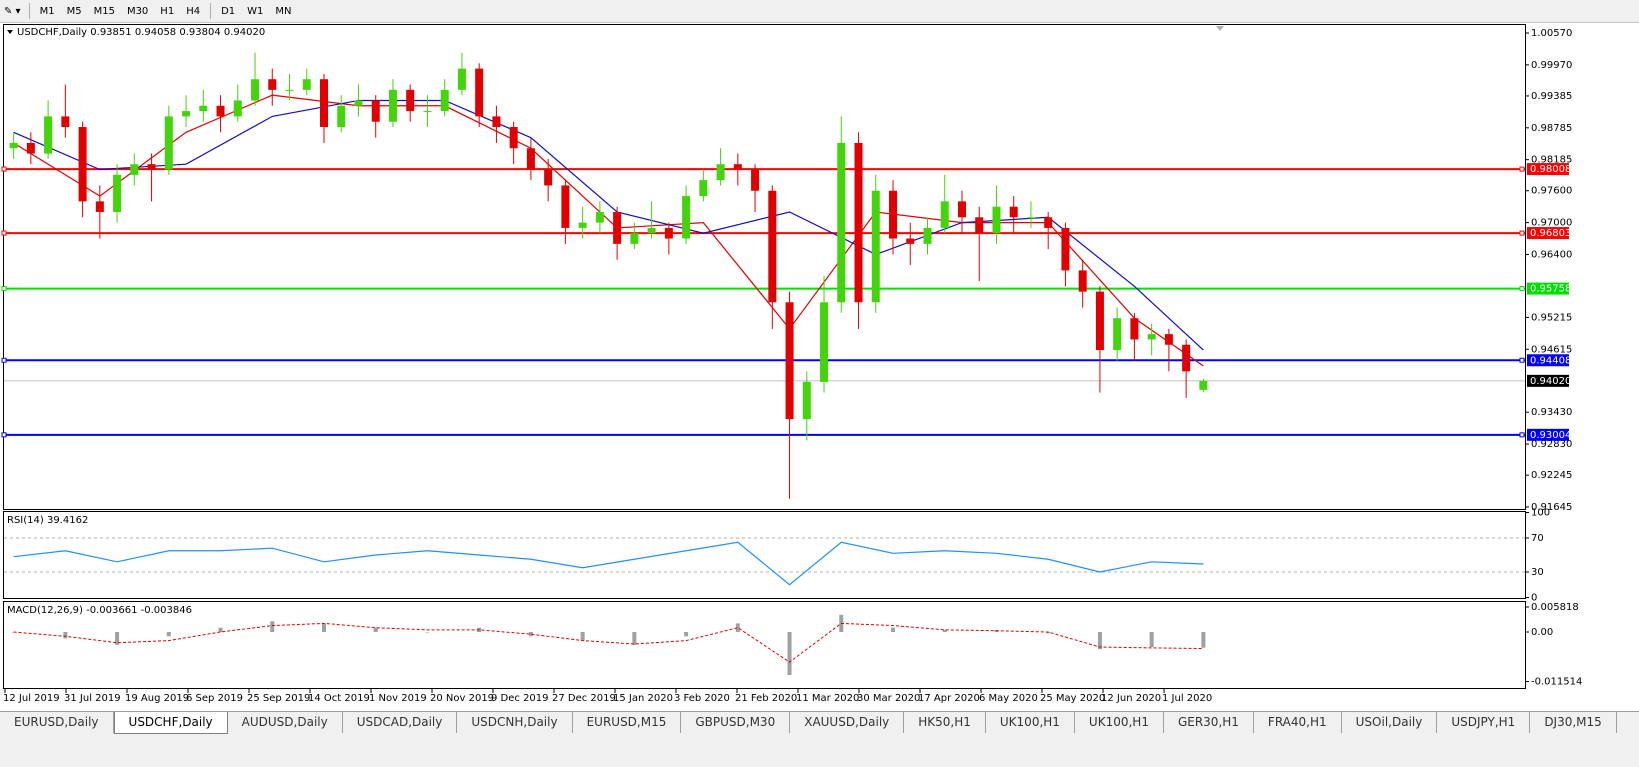  Describe the element at coordinates (702, 698) in the screenshot. I see `x-tick-label: 3 Feb 2020` at that location.